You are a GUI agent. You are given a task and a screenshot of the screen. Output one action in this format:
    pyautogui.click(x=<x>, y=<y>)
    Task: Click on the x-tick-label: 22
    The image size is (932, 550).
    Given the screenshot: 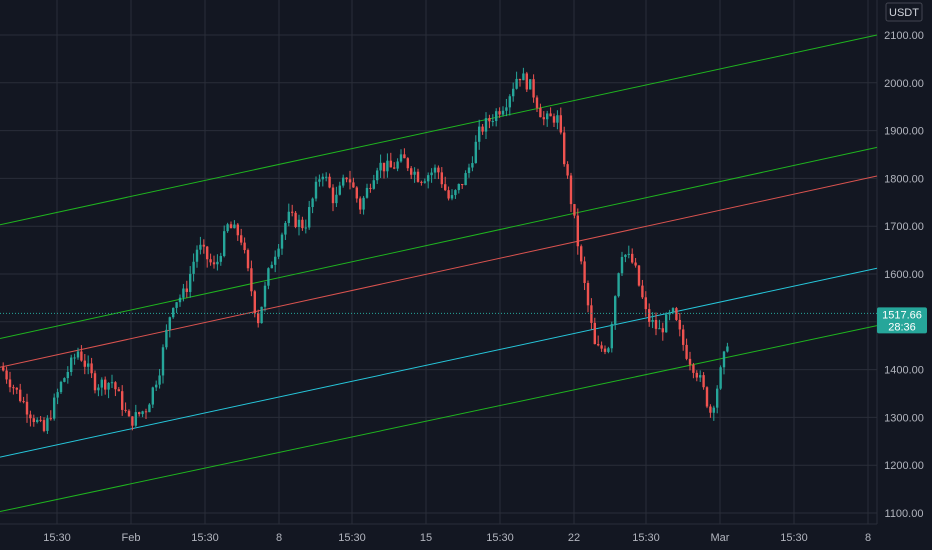 What is the action you would take?
    pyautogui.click(x=574, y=538)
    